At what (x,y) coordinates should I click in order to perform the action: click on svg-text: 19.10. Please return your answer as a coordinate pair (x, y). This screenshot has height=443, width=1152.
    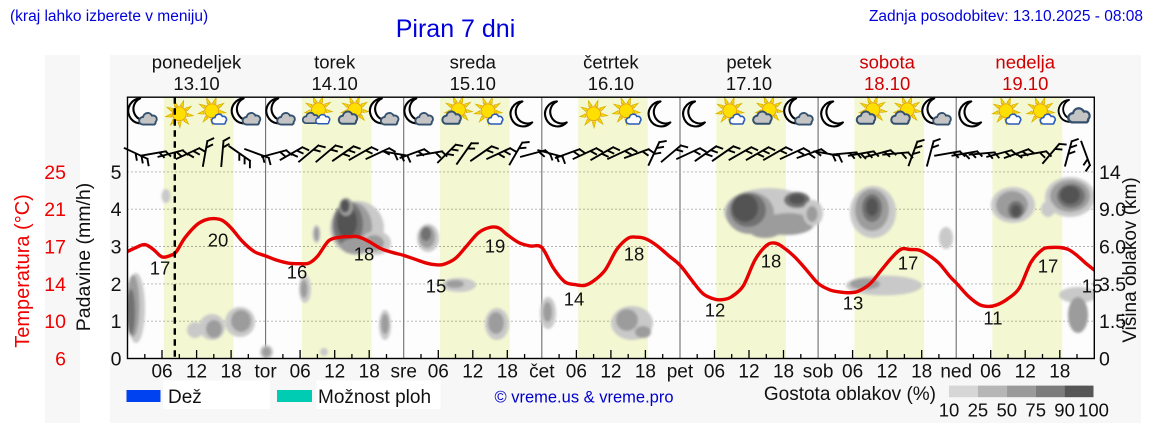
    Looking at the image, I should click on (1025, 83).